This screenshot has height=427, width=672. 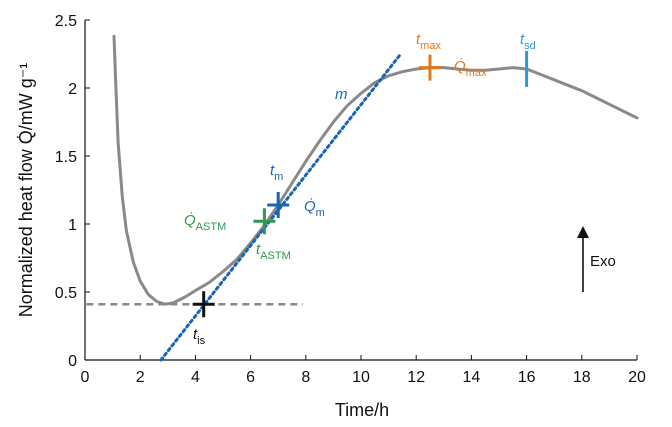 I want to click on x-tick-label: 16, so click(x=527, y=377).